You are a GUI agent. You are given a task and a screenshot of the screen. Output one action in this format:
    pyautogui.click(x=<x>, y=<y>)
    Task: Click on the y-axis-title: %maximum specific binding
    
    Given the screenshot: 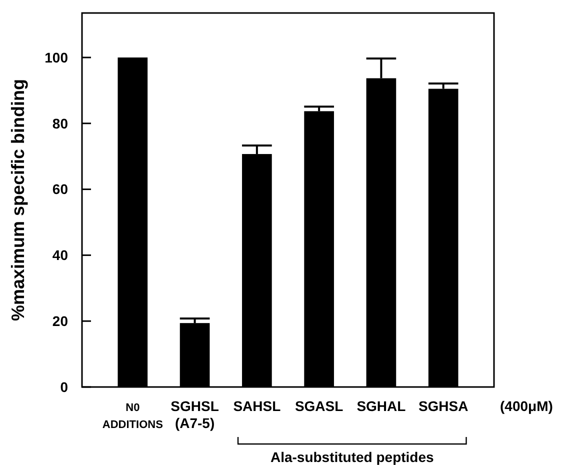 What is the action you would take?
    pyautogui.click(x=18, y=200)
    